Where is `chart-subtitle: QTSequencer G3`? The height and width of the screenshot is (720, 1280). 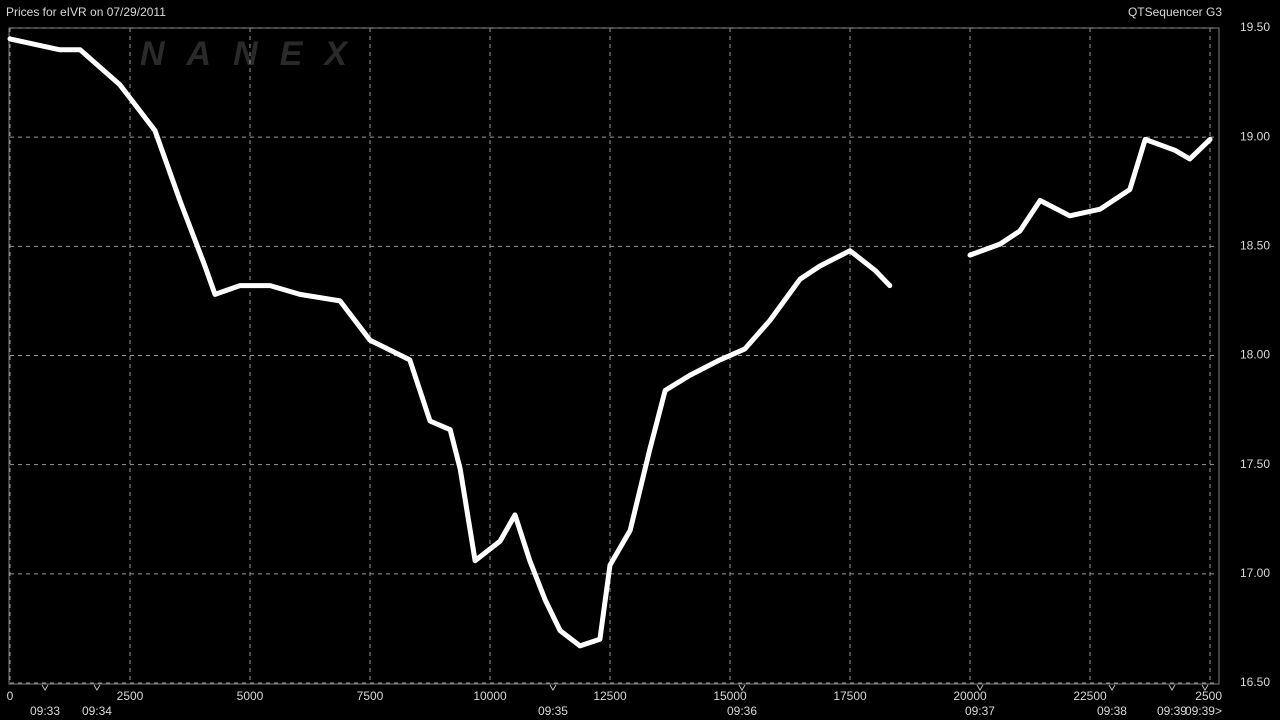 chart-subtitle: QTSequencer G3 is located at coordinates (1175, 12).